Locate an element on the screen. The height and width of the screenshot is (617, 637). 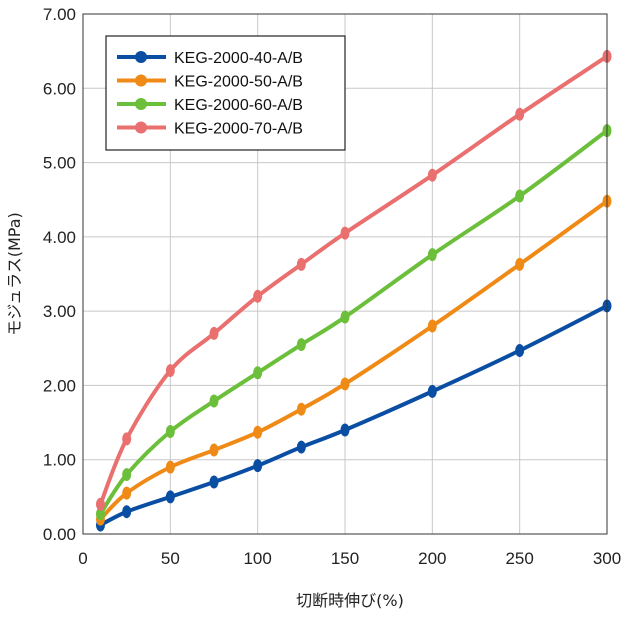
y-tick-label: 4.00 is located at coordinates (59, 237).